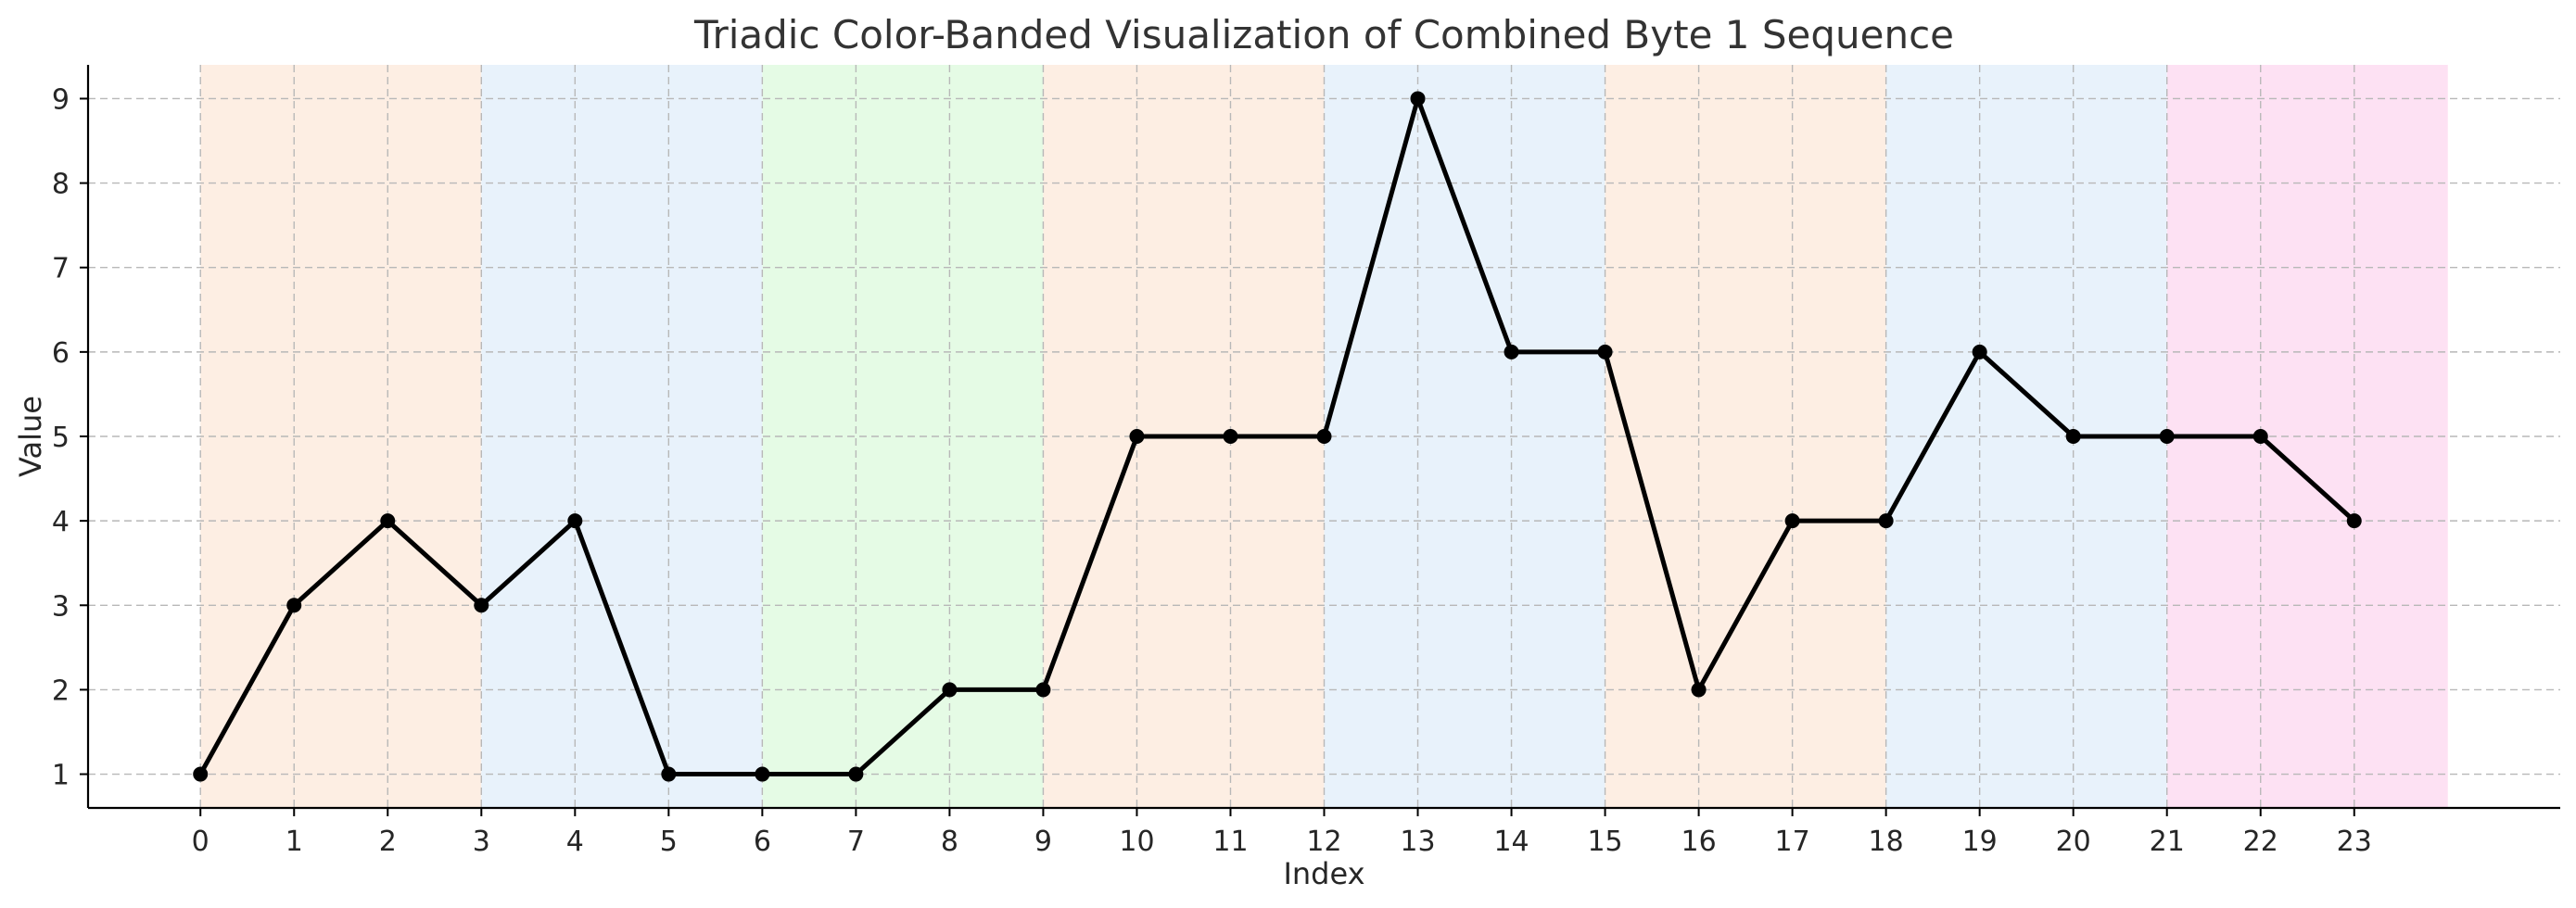 The height and width of the screenshot is (908, 2576). Describe the element at coordinates (949, 842) in the screenshot. I see `x-tick-label-8: 8` at that location.